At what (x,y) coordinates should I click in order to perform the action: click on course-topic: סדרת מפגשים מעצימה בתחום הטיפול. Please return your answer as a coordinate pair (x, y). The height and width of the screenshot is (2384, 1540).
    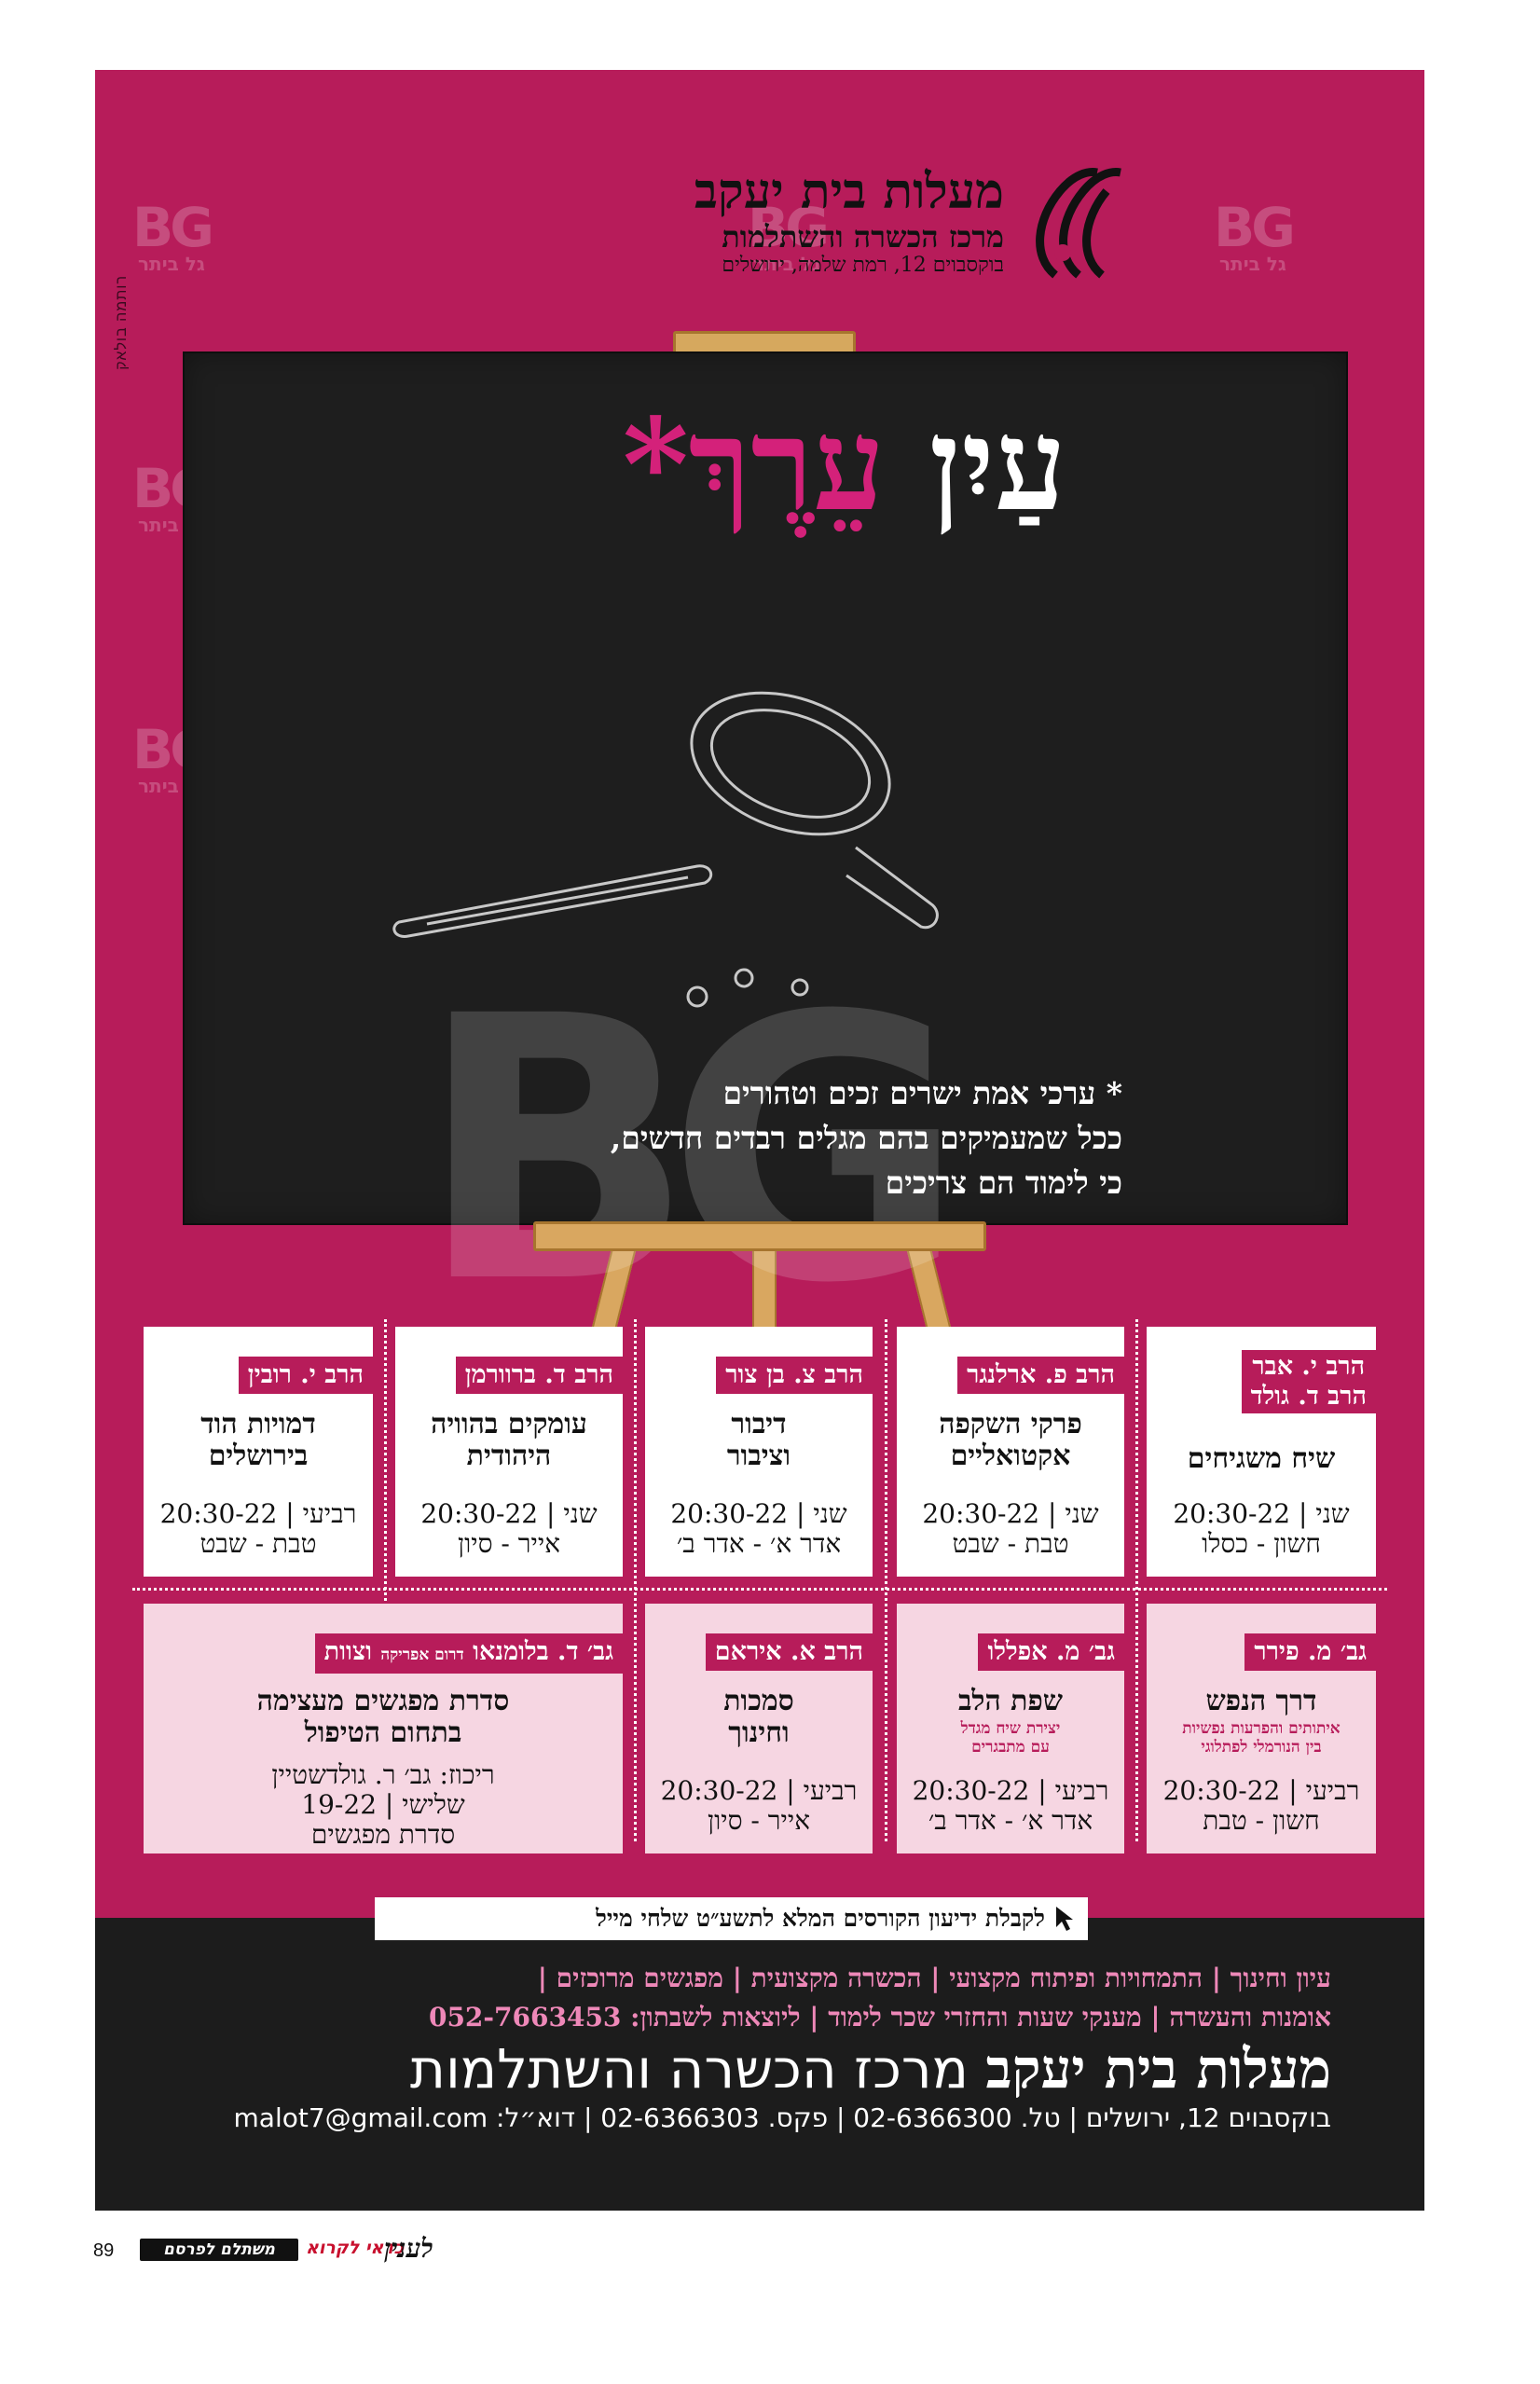
    Looking at the image, I should click on (383, 1717).